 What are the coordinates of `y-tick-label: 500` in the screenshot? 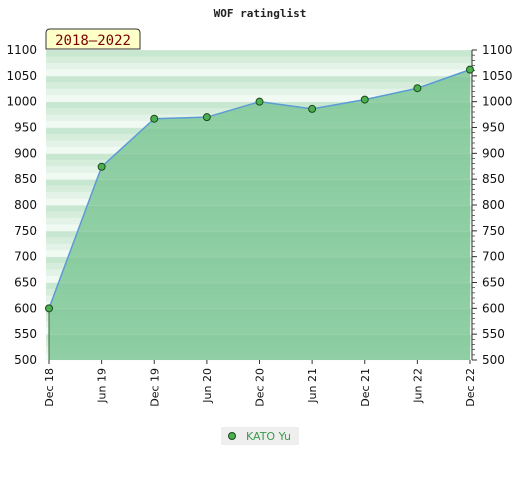 It's located at (25, 360).